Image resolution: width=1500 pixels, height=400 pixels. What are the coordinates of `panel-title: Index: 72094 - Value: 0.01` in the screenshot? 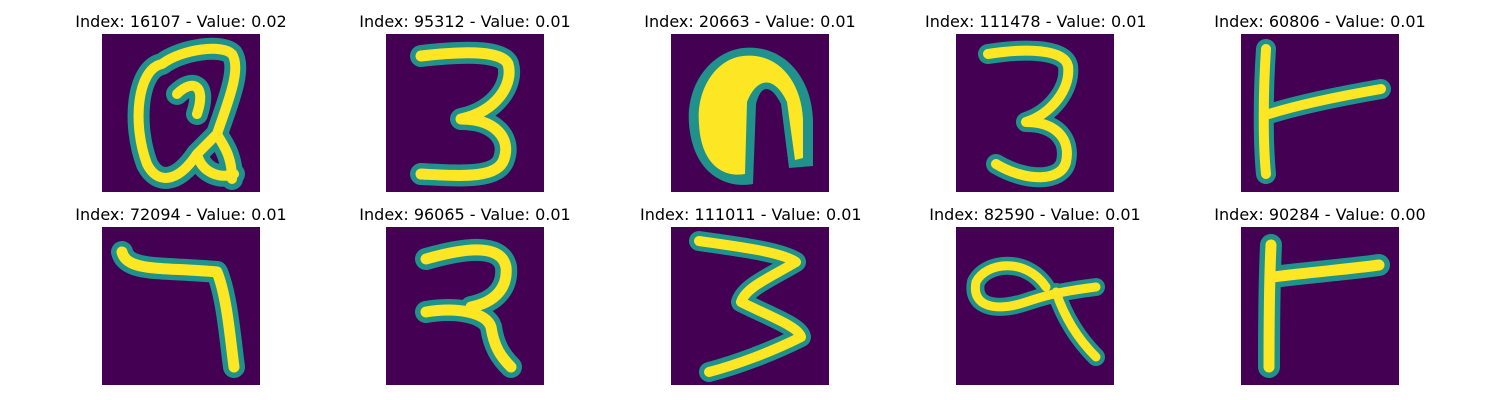 It's located at (181, 214).